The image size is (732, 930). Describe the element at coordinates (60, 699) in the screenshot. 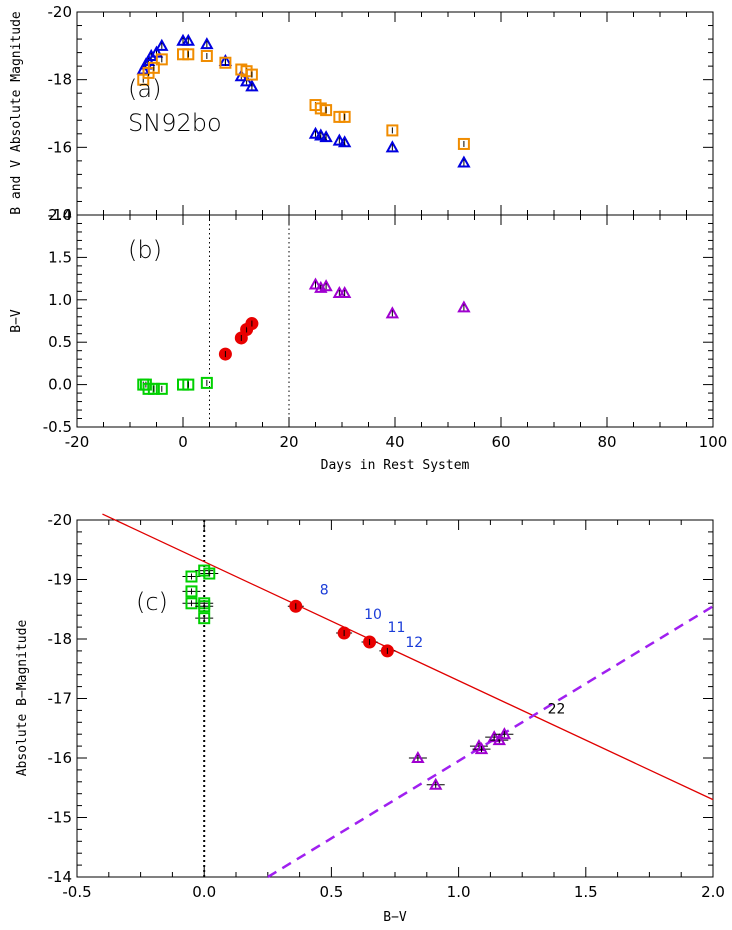

I see `panel-c-ytick-label: -17` at that location.